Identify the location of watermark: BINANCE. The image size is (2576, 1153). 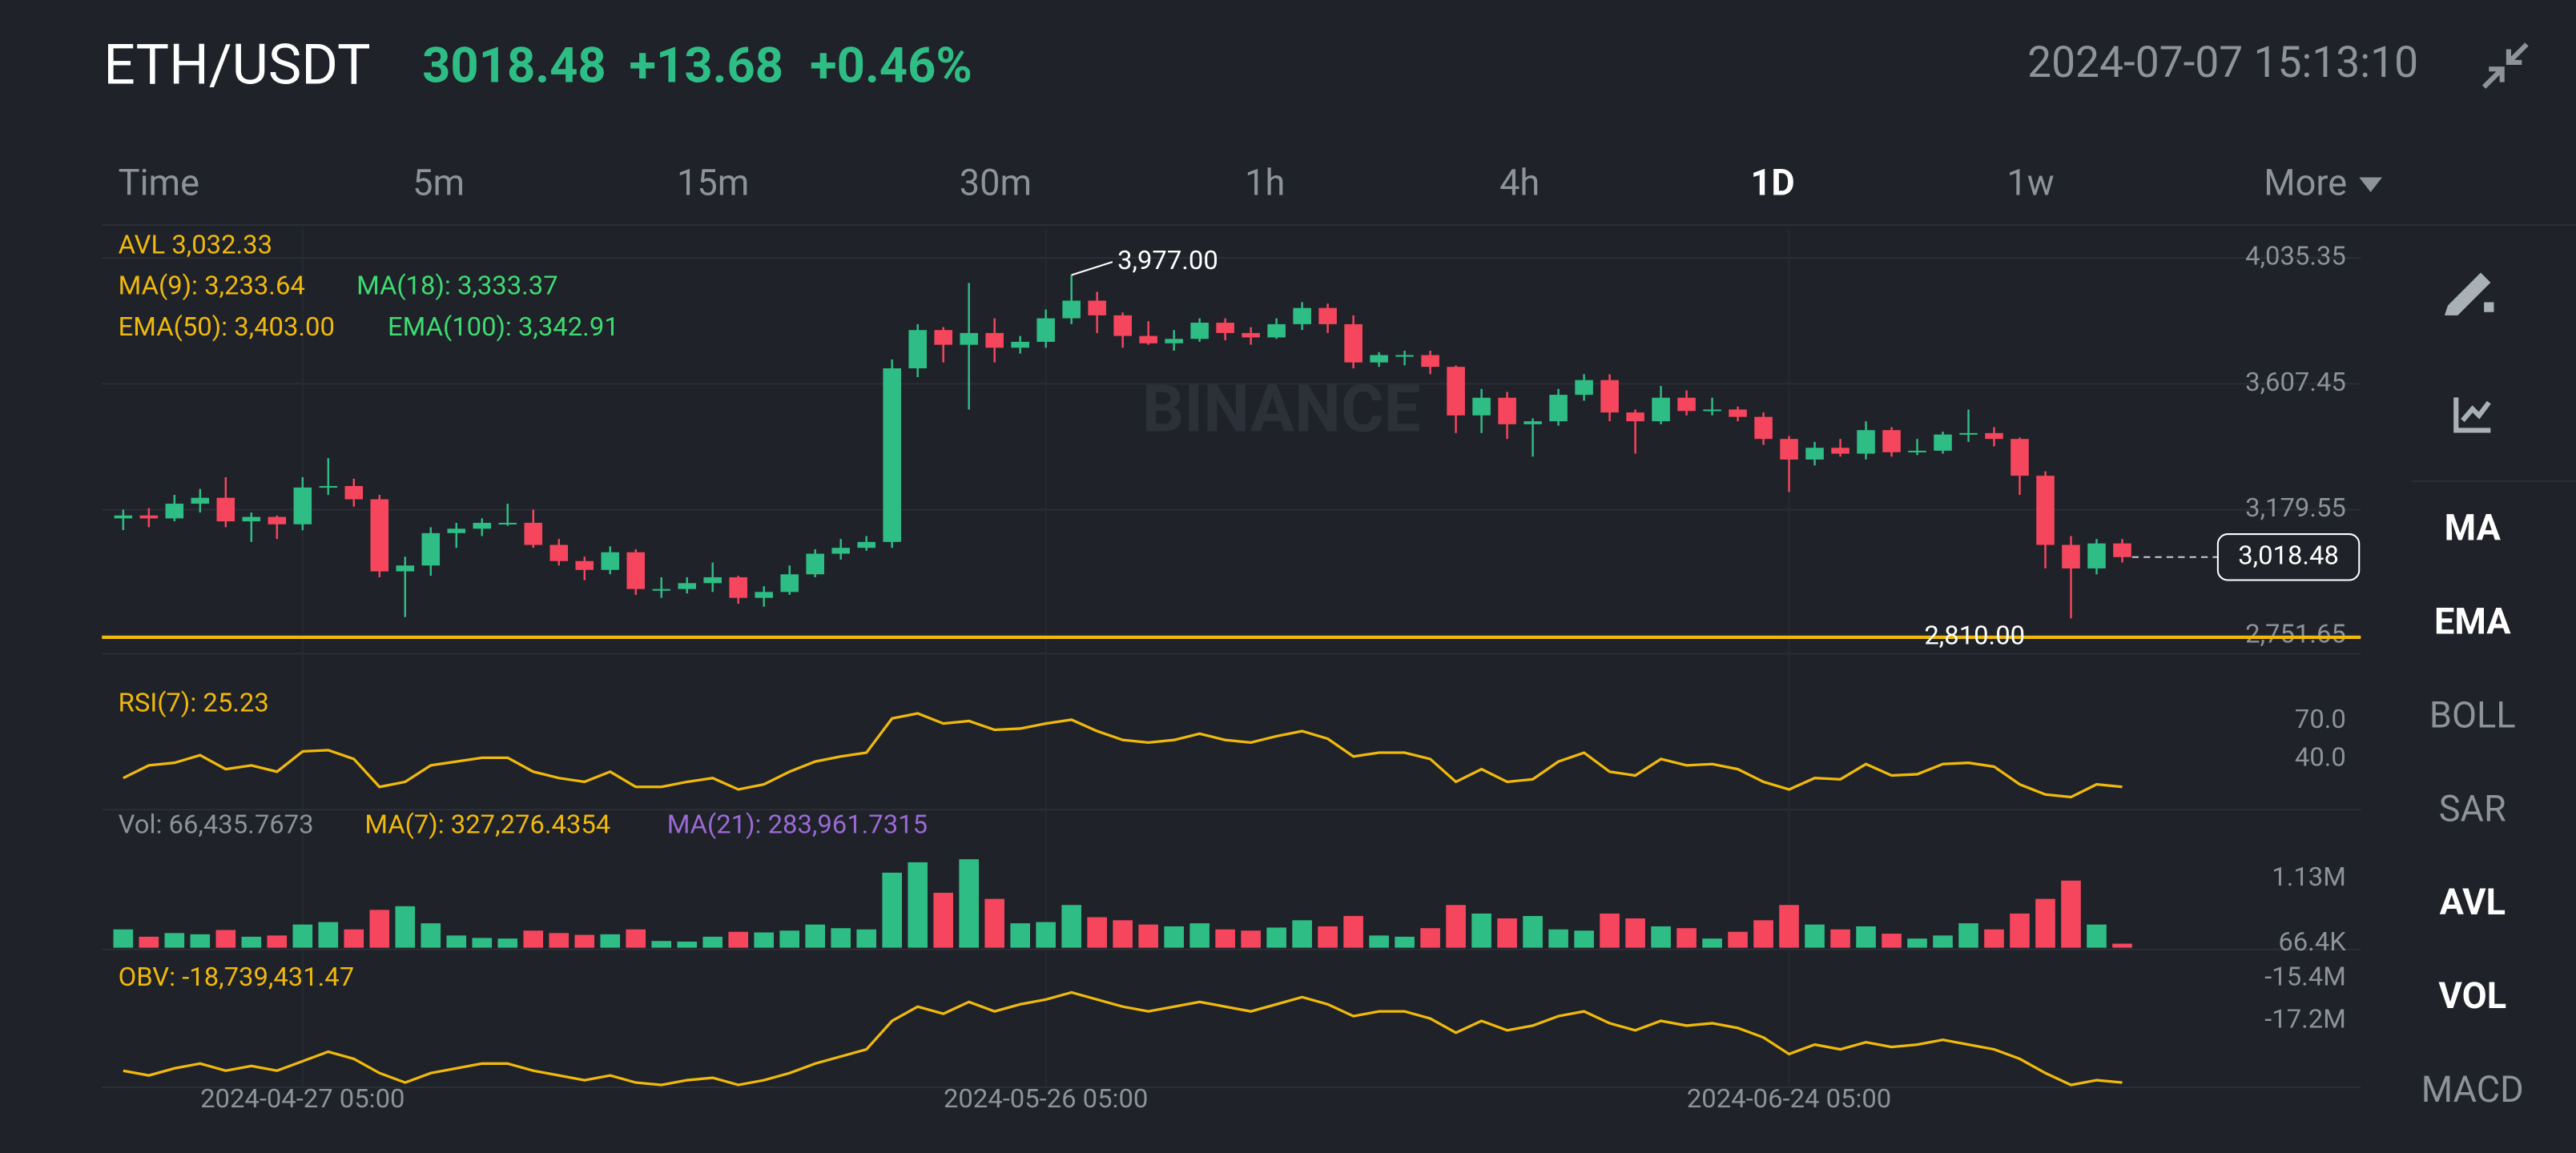
(1281, 410).